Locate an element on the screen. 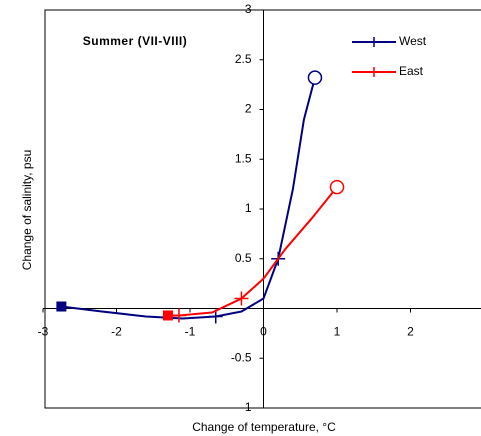  y-tick-label: 2.5 is located at coordinates (243, 59).